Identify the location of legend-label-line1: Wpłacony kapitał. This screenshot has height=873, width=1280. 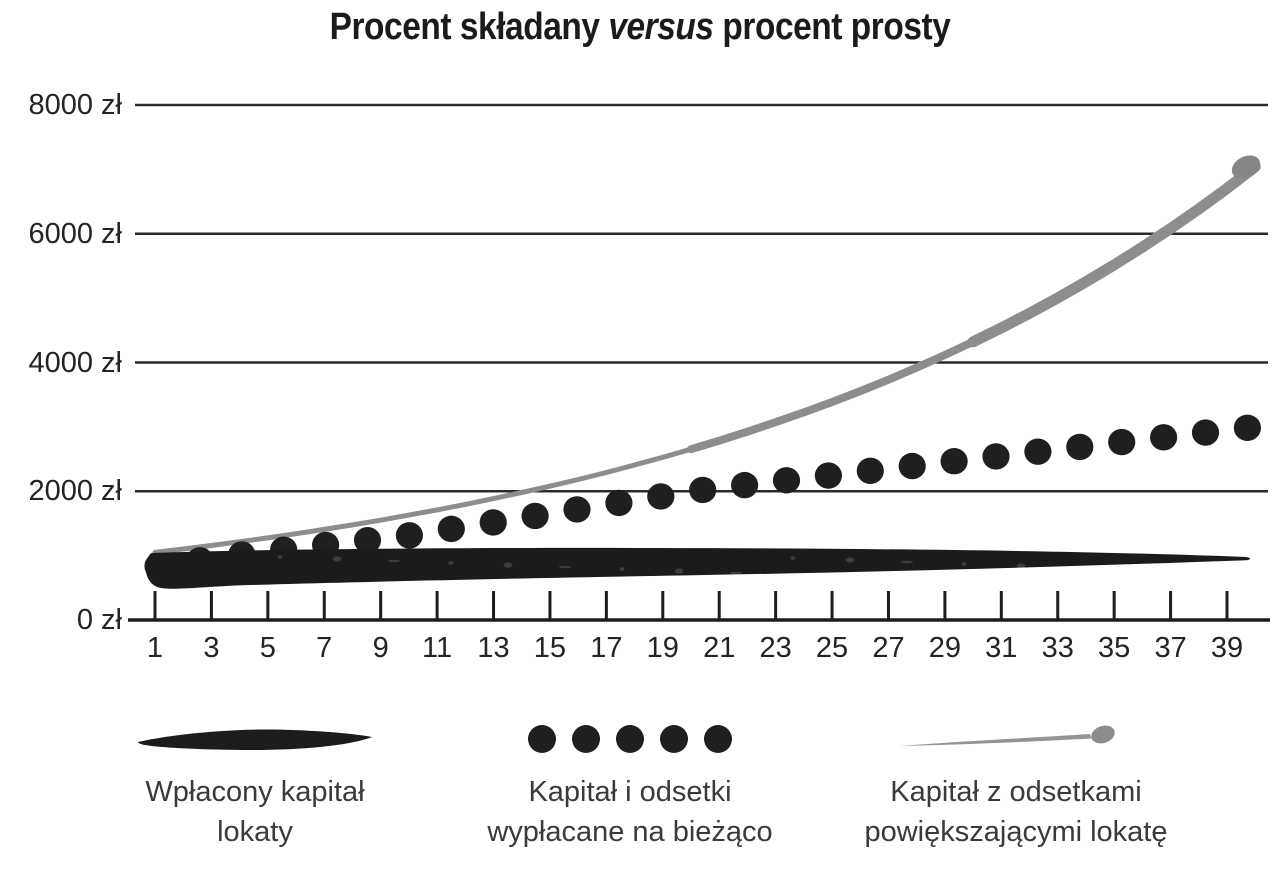
(255, 792).